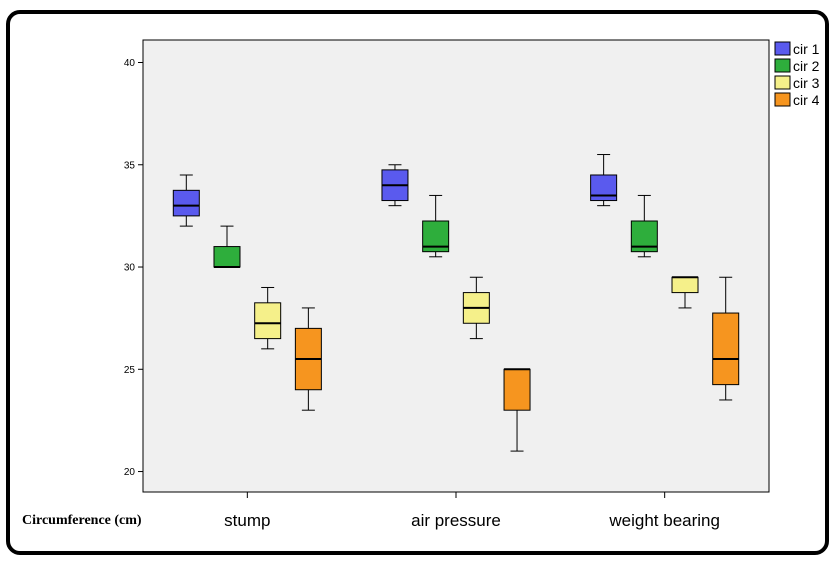  Describe the element at coordinates (806, 66) in the screenshot. I see `legend-label: cir 2` at that location.